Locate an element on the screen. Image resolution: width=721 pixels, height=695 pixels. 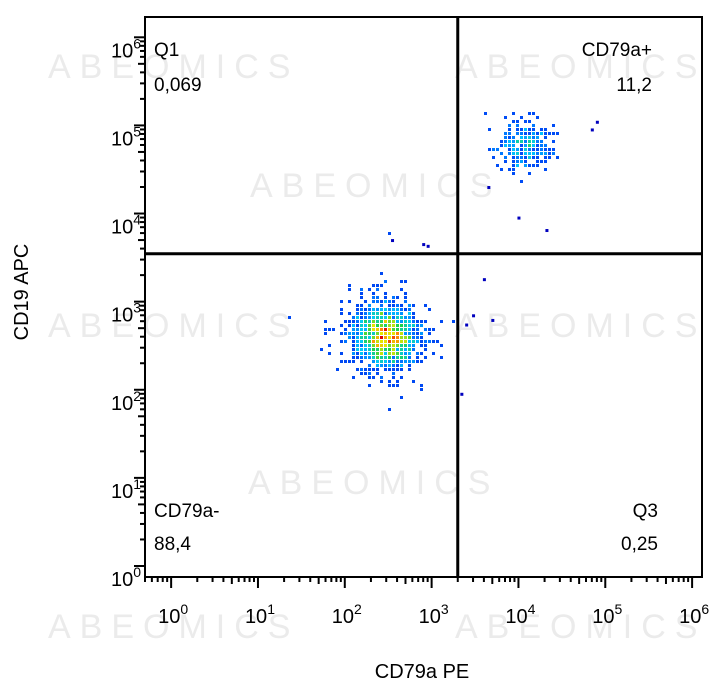
x-tick-label: 102 is located at coordinates (347, 614).